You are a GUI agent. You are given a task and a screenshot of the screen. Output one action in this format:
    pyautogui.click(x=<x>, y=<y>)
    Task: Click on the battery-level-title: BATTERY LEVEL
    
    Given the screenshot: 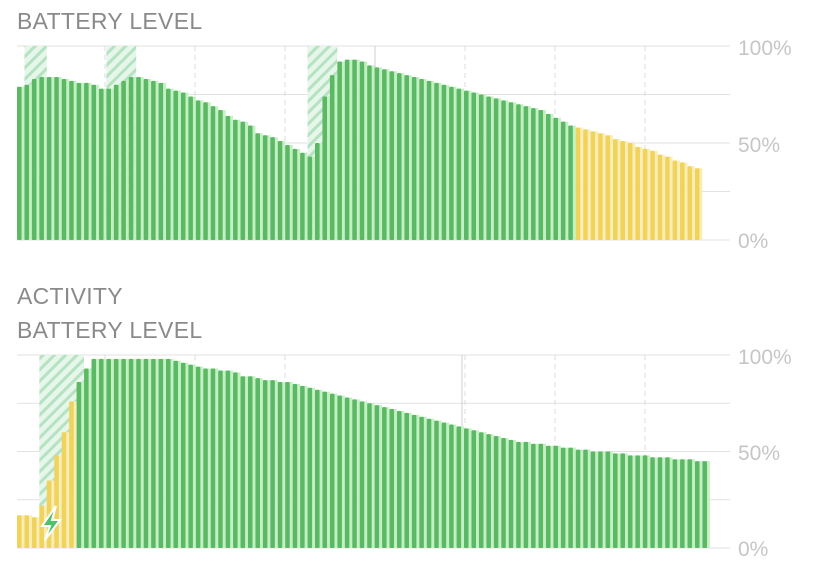 What is the action you would take?
    pyautogui.click(x=110, y=21)
    